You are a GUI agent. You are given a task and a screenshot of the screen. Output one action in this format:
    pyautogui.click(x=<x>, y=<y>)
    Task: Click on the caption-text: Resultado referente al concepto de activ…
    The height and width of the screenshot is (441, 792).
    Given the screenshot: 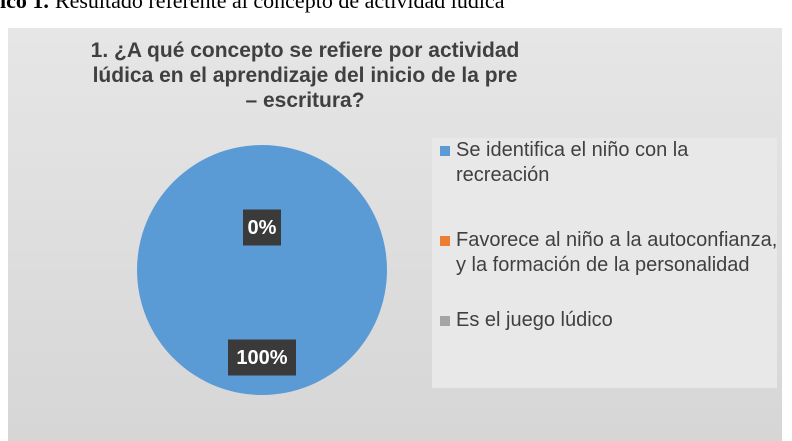 What is the action you would take?
    pyautogui.click(x=279, y=6)
    